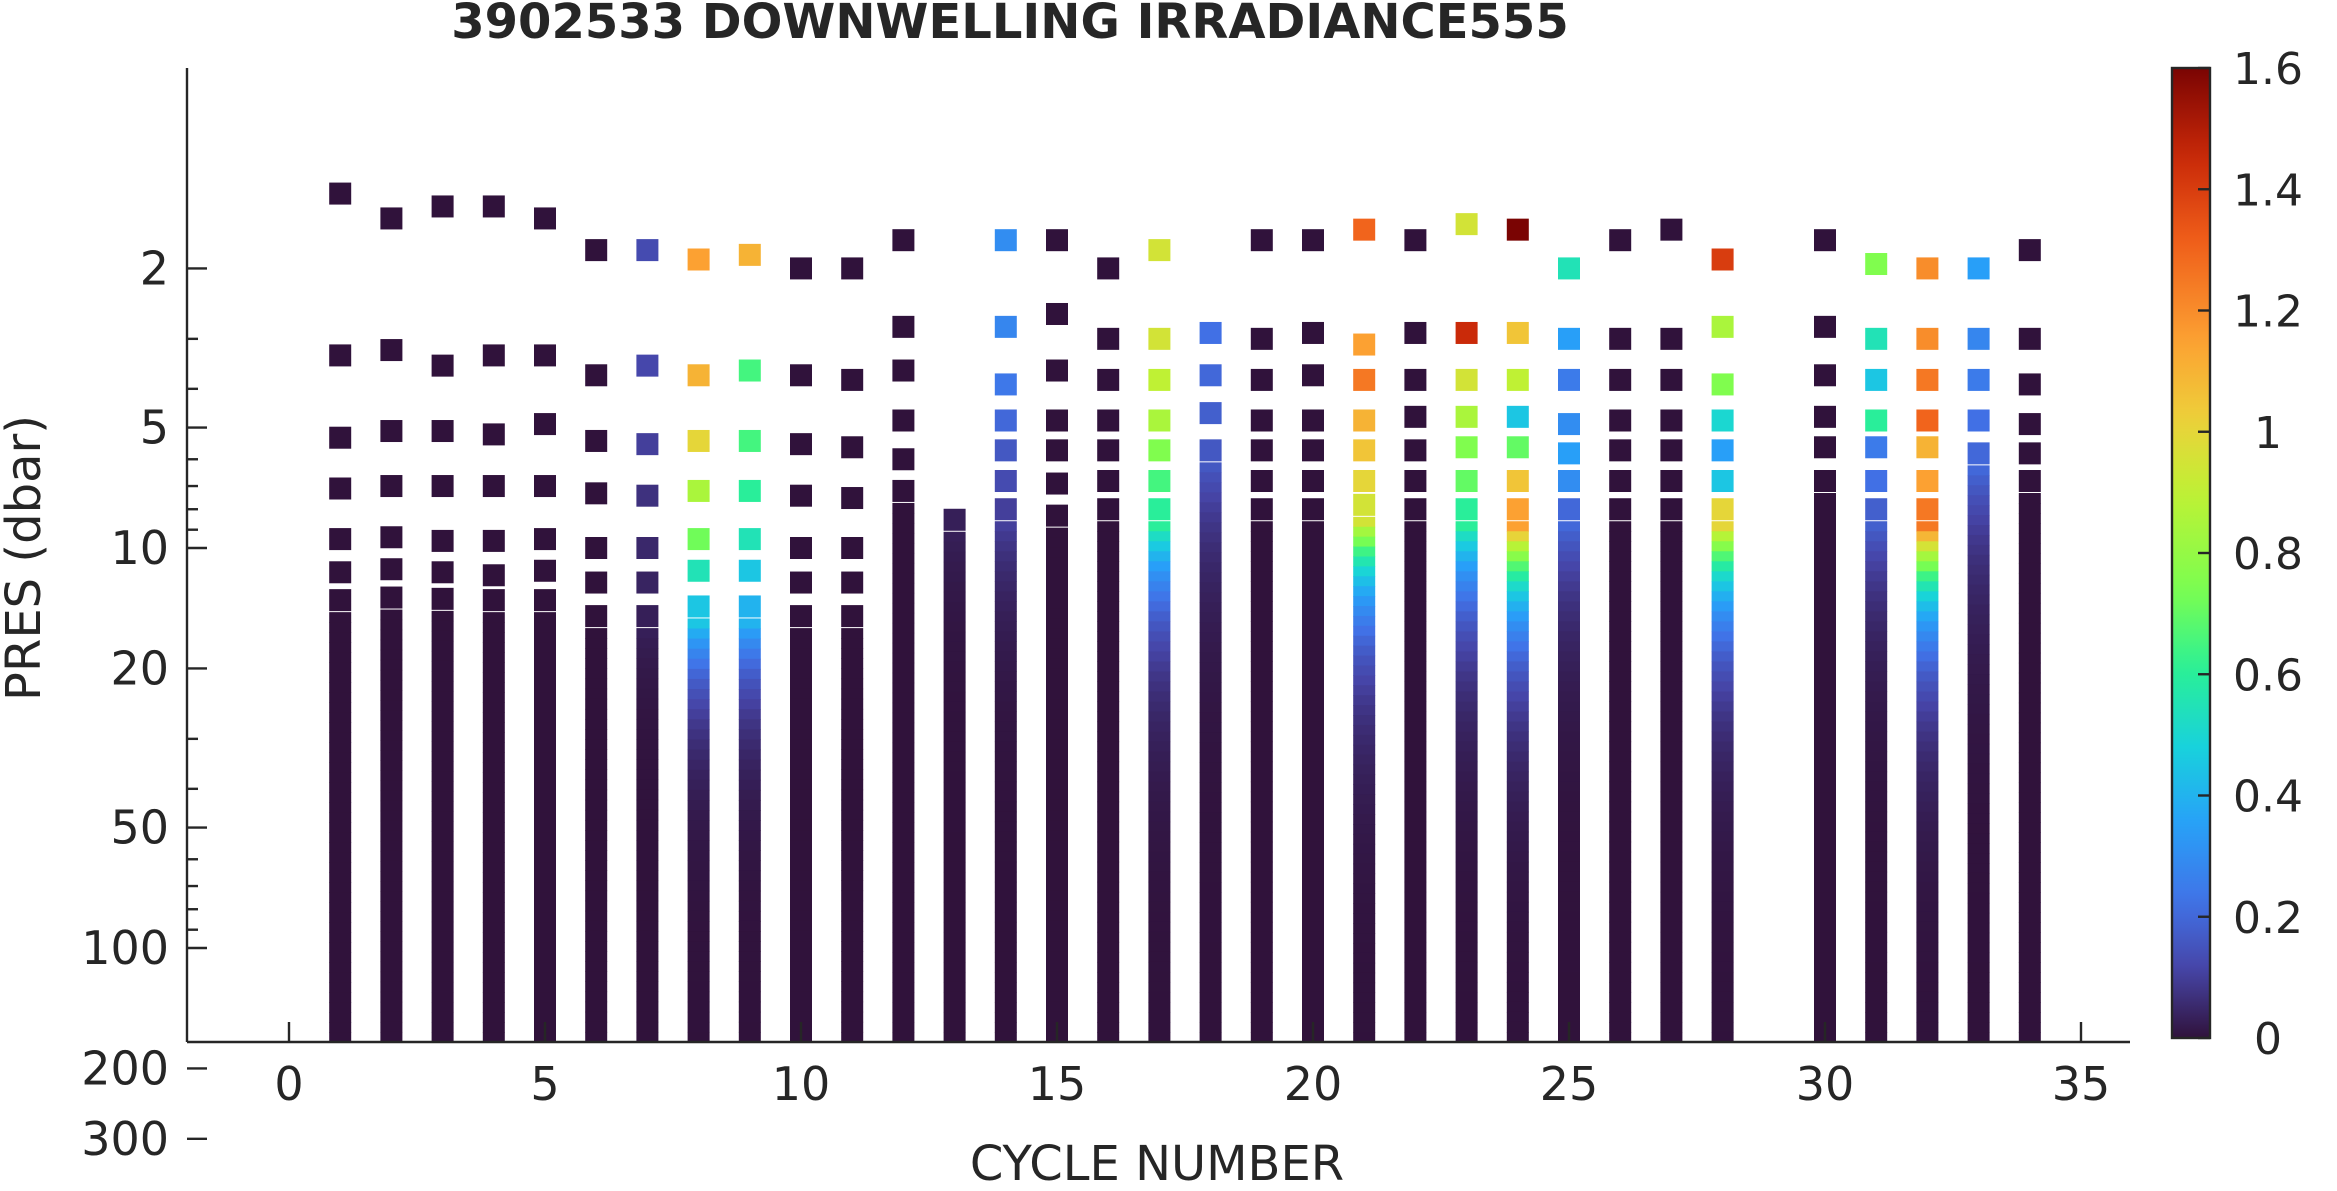 This screenshot has width=2337, height=1191. What do you see at coordinates (2268, 433) in the screenshot?
I see `colorbar-tick-label: 1` at bounding box center [2268, 433].